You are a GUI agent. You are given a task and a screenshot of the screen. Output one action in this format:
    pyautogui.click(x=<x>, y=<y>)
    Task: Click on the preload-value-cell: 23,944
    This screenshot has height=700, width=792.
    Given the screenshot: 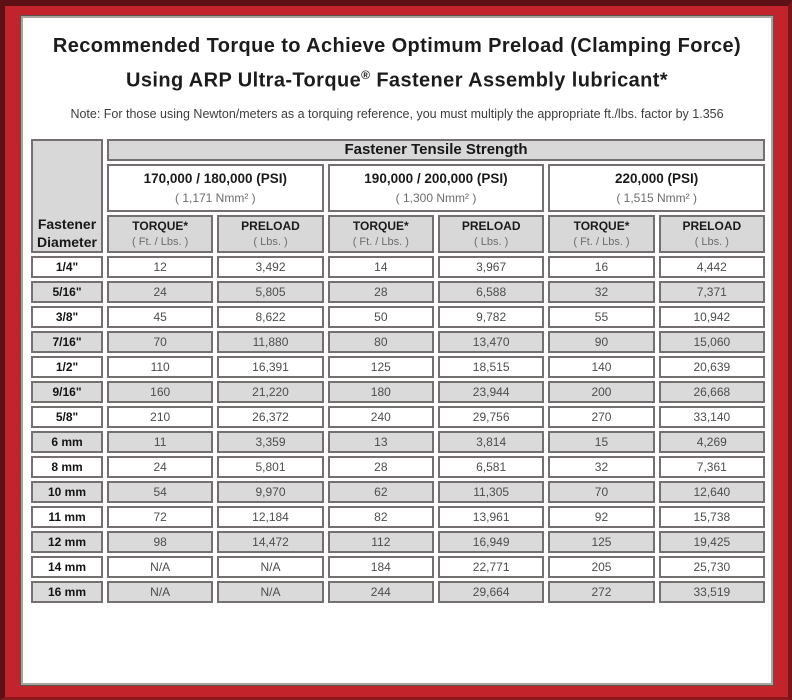 What is the action you would take?
    pyautogui.click(x=491, y=391)
    